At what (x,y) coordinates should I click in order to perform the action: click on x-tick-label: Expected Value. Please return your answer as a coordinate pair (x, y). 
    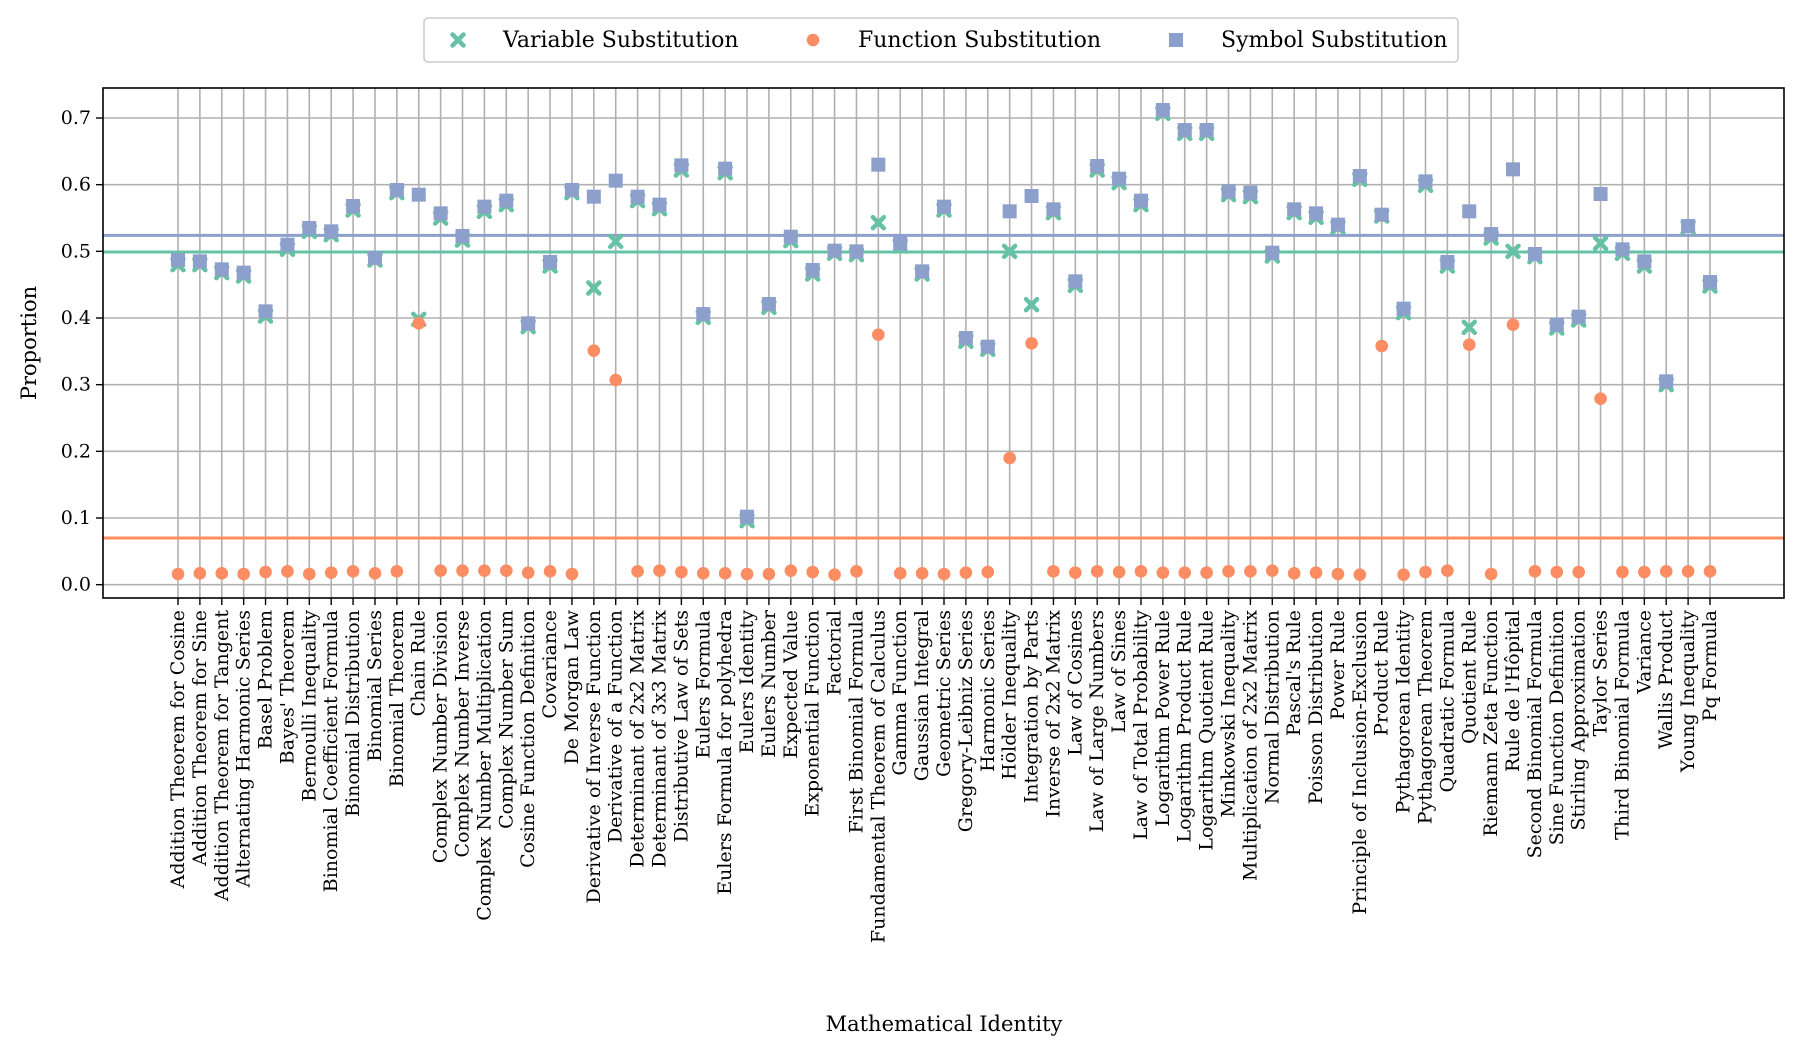
    Looking at the image, I should click on (791, 684).